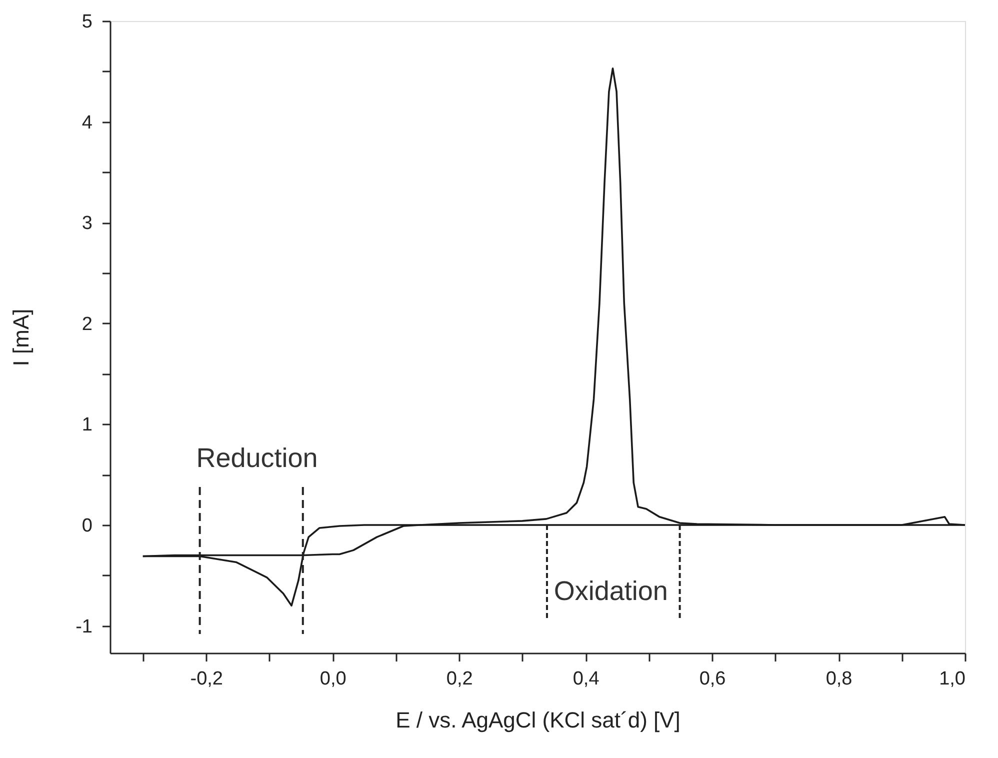  Describe the element at coordinates (611, 591) in the screenshot. I see `annotation: Oxidation` at that location.